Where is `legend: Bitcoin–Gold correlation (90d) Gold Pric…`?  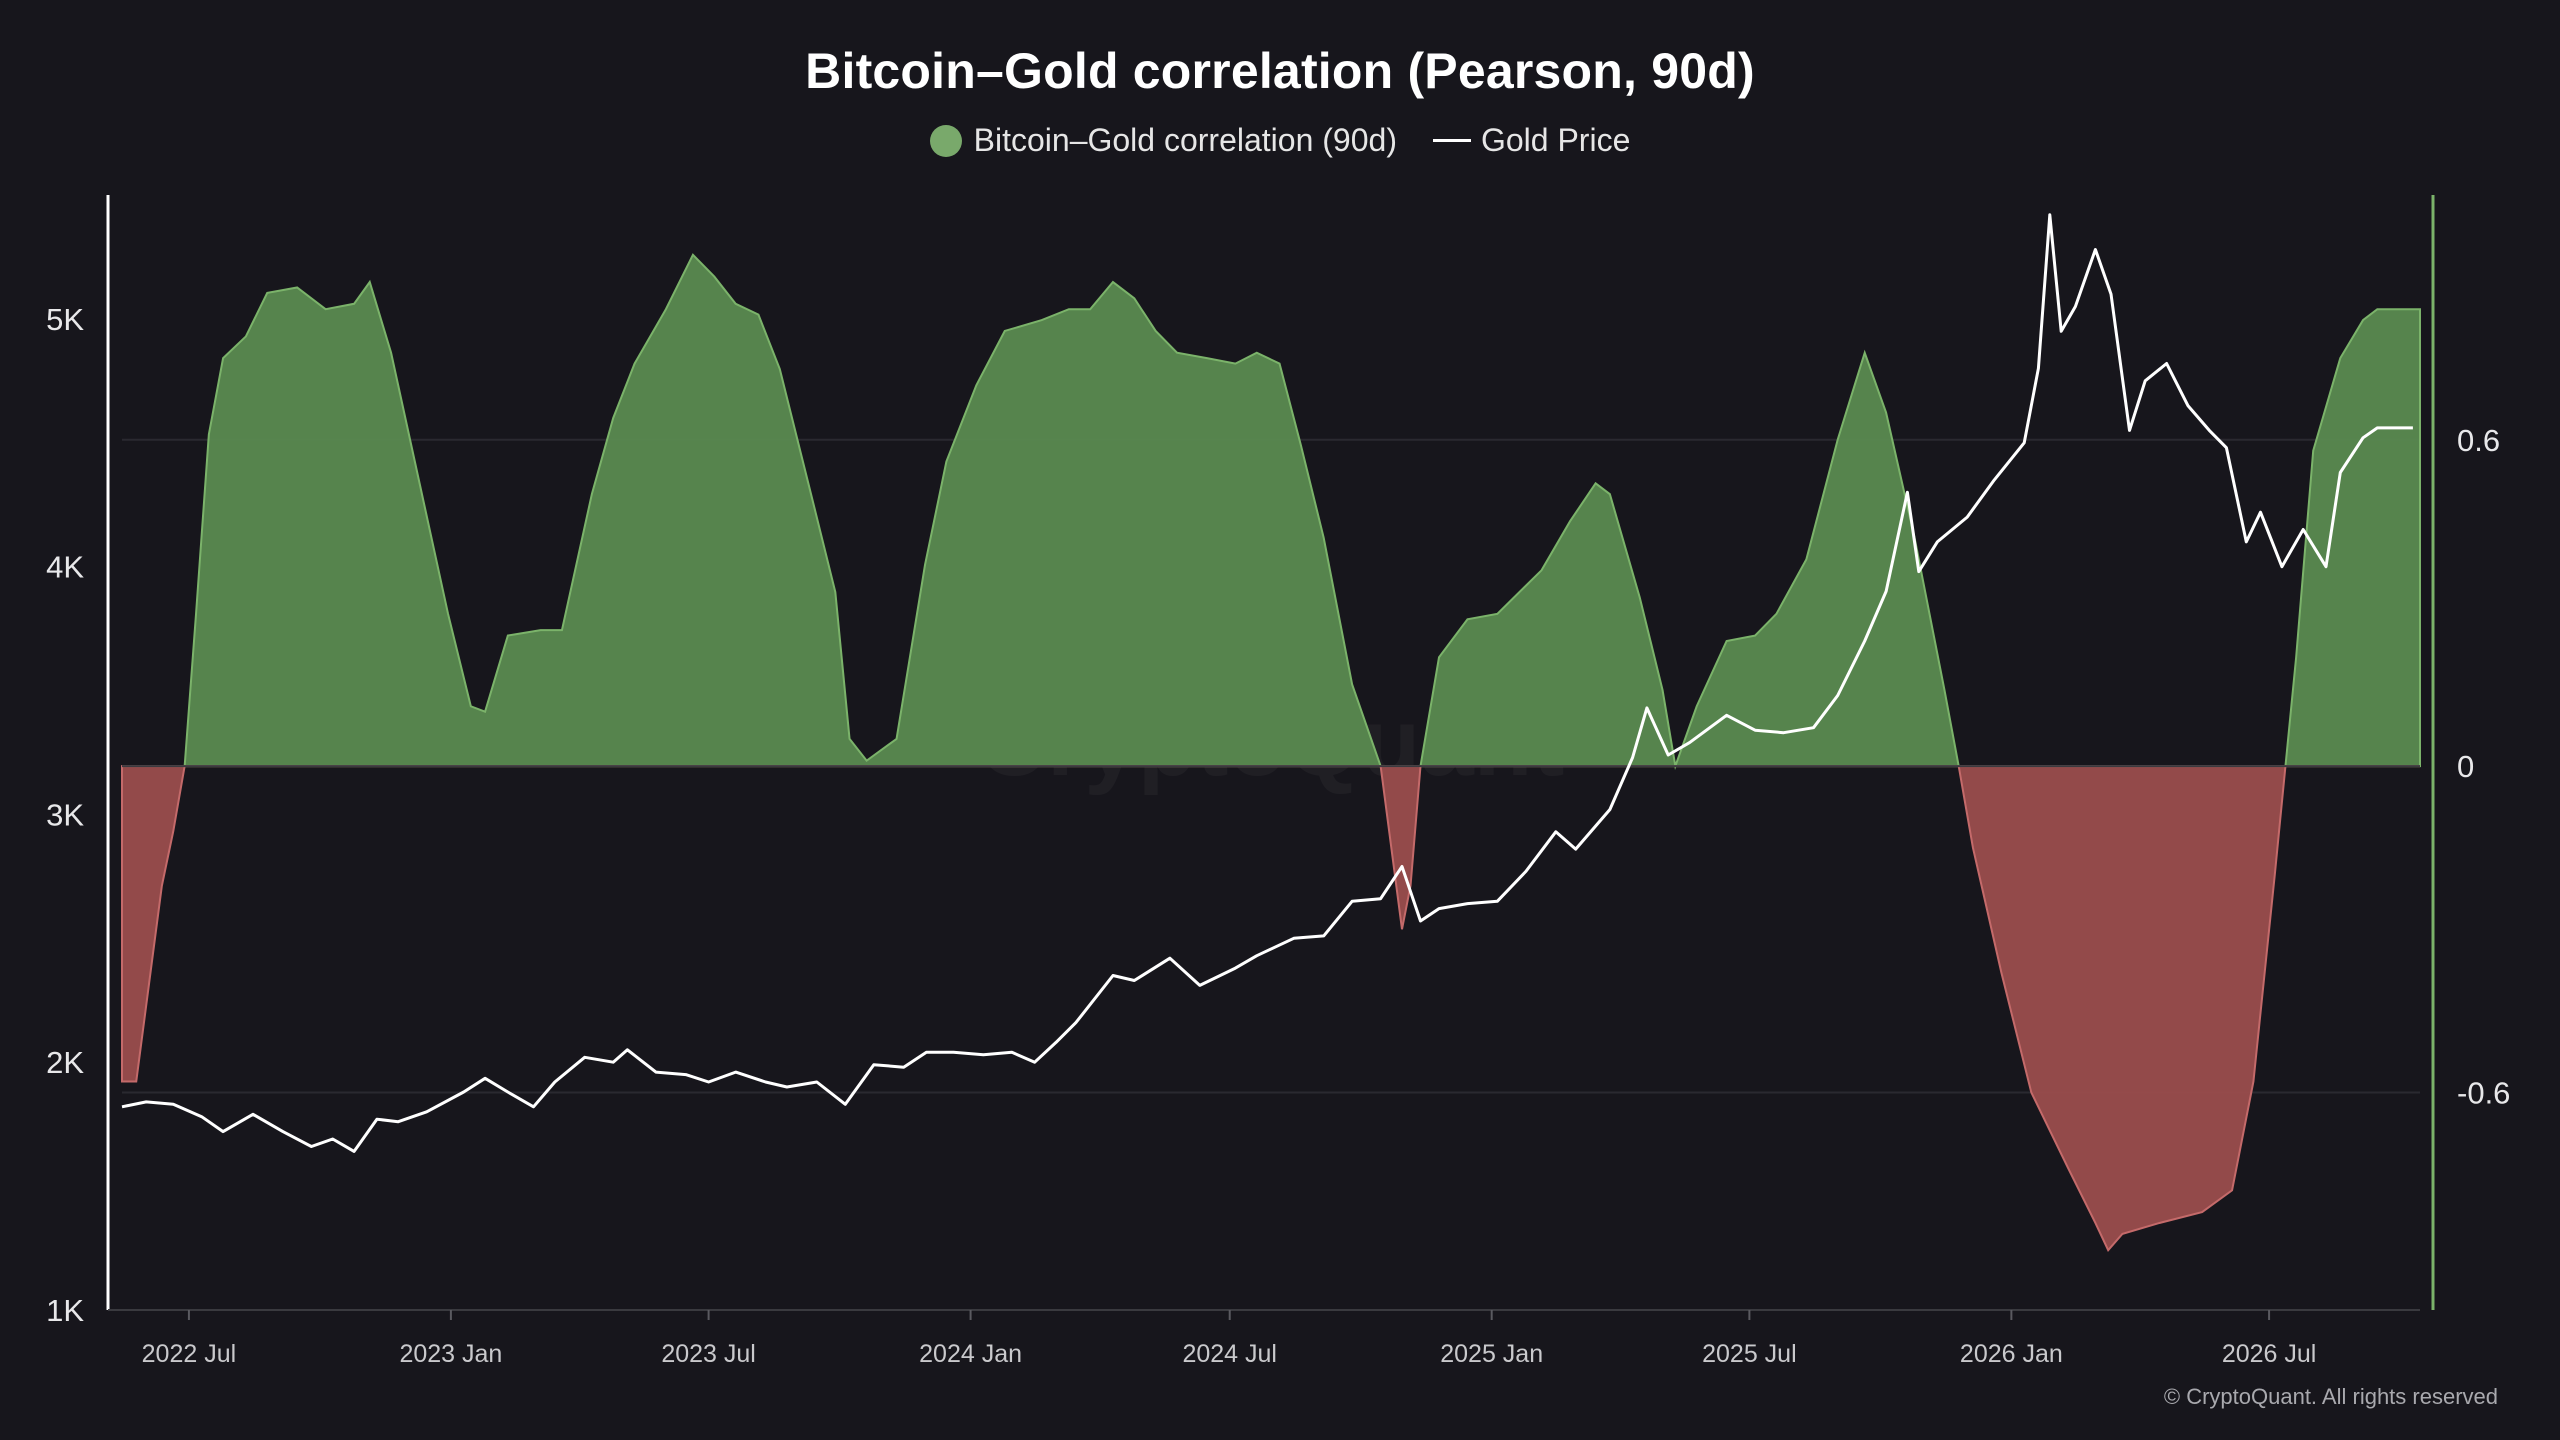 legend: Bitcoin–Gold correlation (90d) Gold Pric… is located at coordinates (1280, 140).